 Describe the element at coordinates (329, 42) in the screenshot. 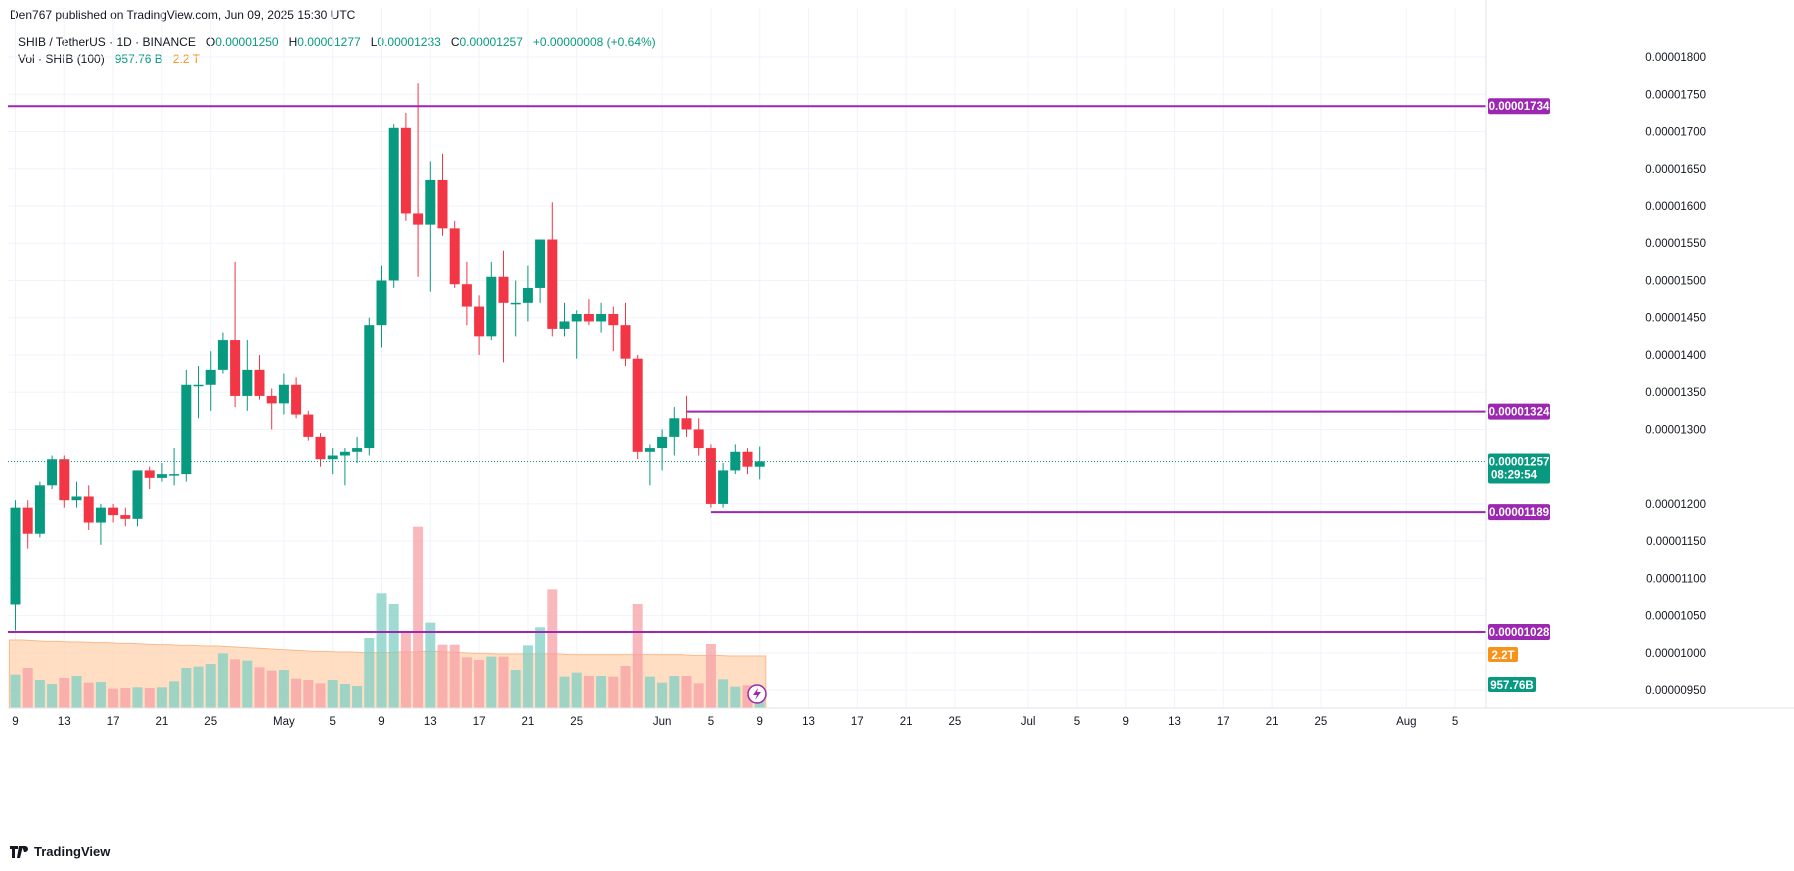

I see `high-value: 0.00001277` at that location.